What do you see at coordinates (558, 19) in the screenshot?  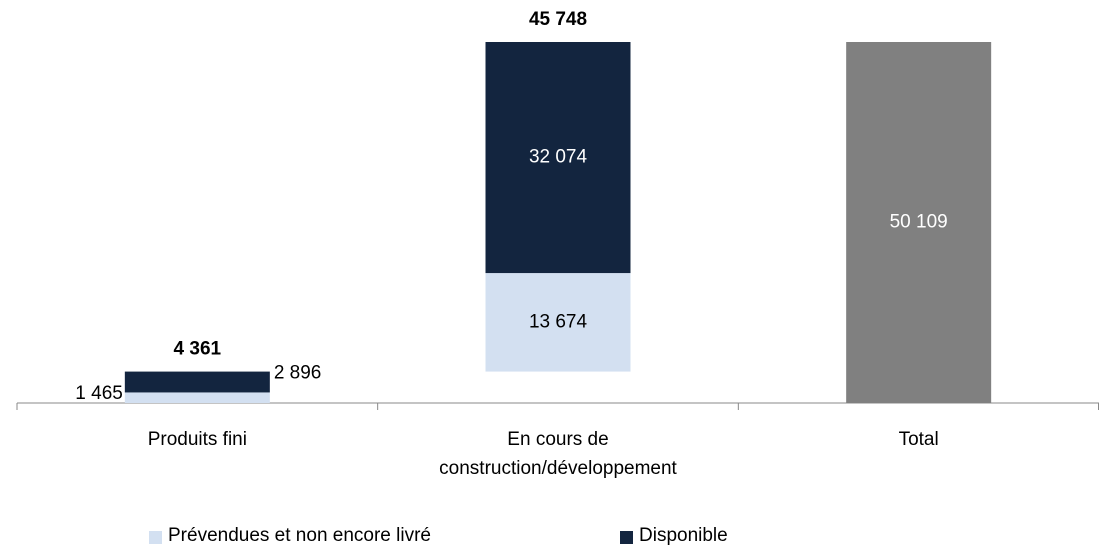 I see `total-label: 45 748` at bounding box center [558, 19].